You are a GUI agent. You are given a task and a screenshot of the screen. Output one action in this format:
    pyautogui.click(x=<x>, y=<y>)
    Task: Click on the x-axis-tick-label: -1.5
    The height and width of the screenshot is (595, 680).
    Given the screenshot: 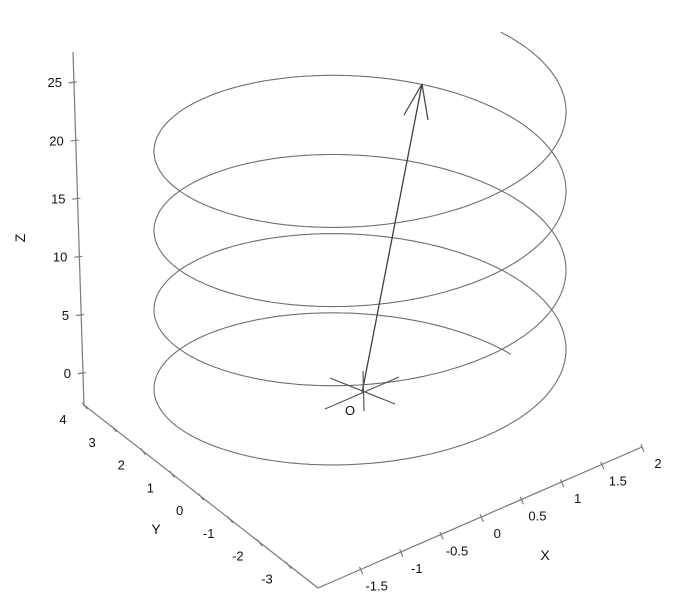 What is the action you would take?
    pyautogui.click(x=376, y=585)
    